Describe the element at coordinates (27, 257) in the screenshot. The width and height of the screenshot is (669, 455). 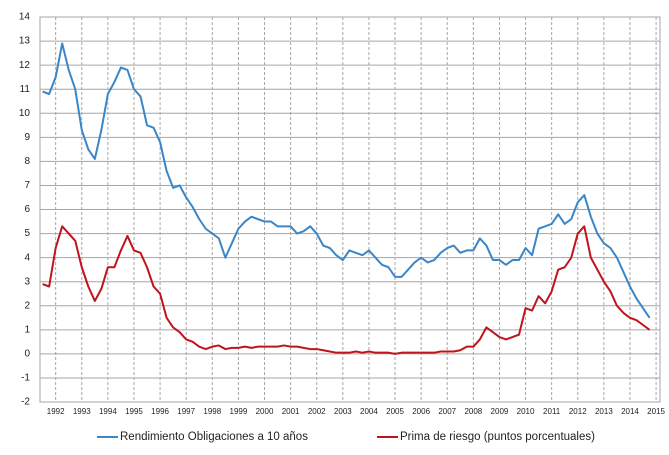
I see `y-tick-label: 4` at that location.